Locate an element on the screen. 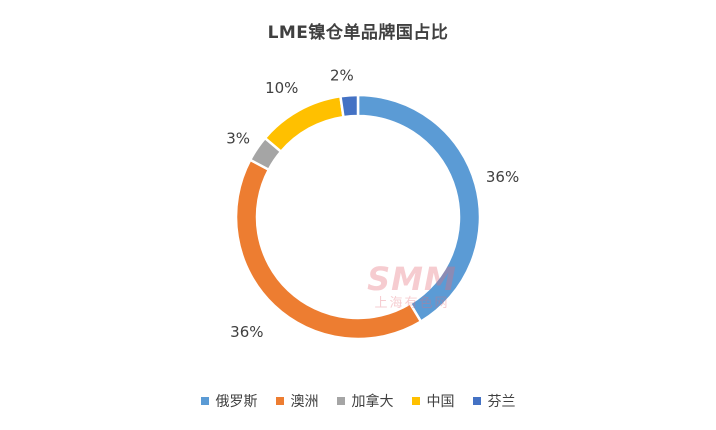  legend-item-2: 加拿大 is located at coordinates (365, 401).